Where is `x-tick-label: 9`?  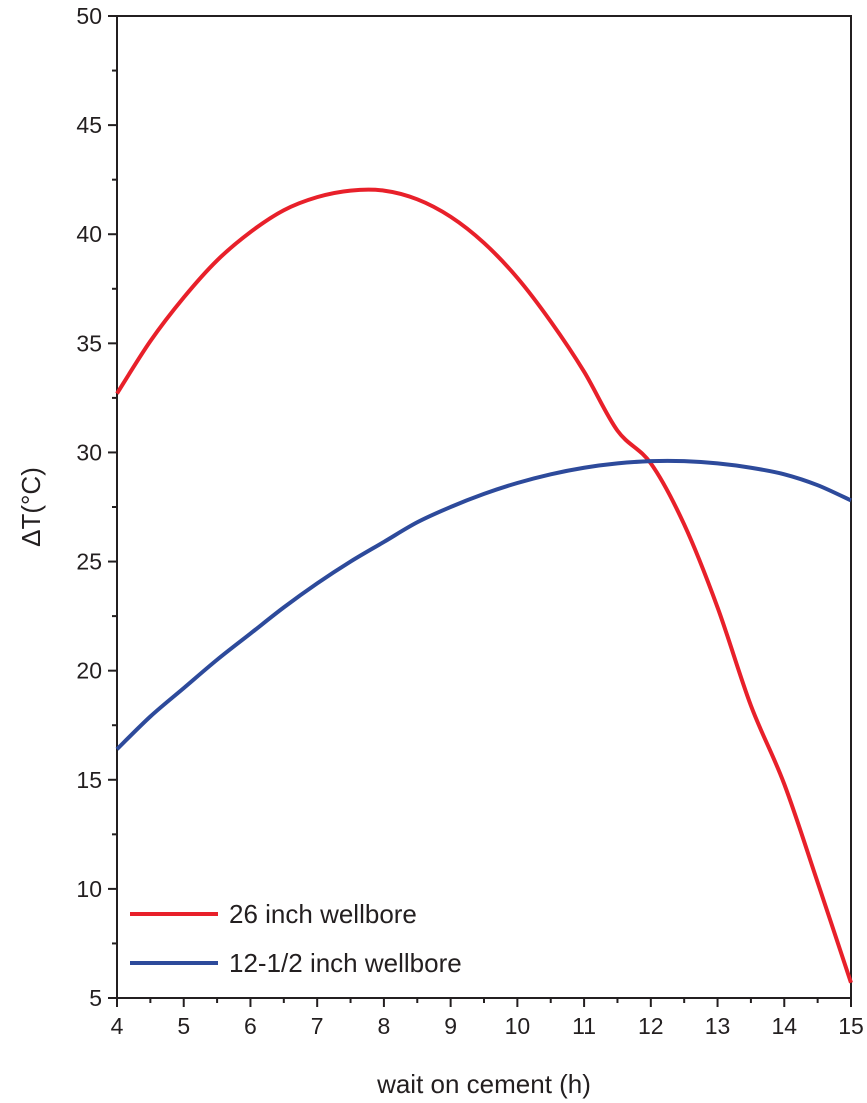
x-tick-label: 9 is located at coordinates (450, 1026).